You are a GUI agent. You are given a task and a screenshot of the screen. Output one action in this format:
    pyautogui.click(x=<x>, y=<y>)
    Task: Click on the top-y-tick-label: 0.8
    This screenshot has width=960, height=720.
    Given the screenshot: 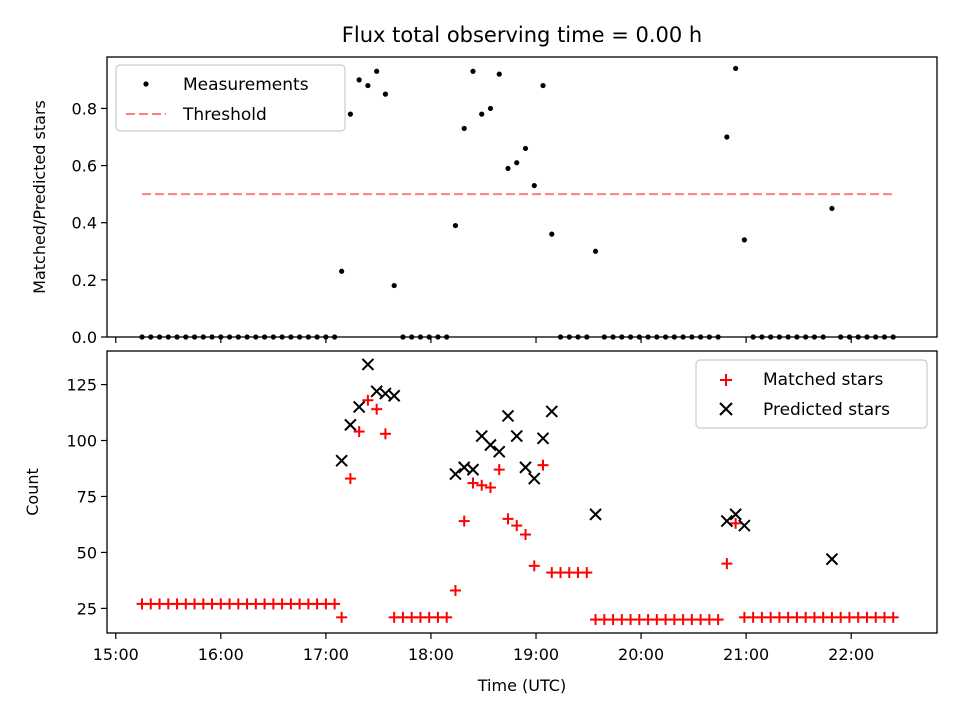 What is the action you would take?
    pyautogui.click(x=84, y=108)
    